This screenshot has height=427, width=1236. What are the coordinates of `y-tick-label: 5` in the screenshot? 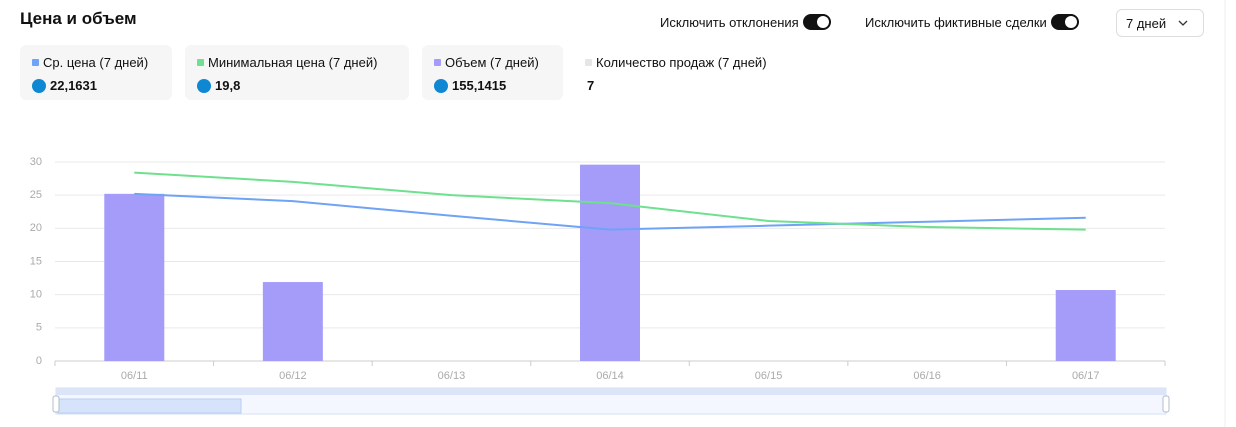 It's located at (39, 328).